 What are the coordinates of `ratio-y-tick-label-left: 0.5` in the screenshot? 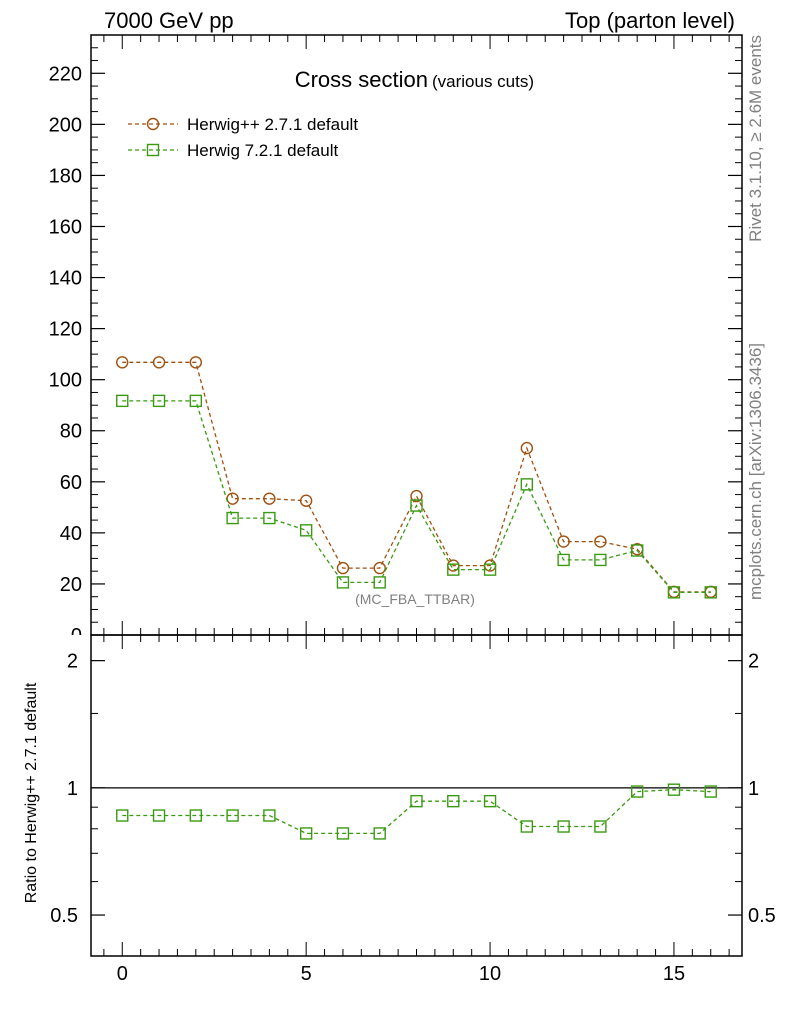 It's located at (64, 916).